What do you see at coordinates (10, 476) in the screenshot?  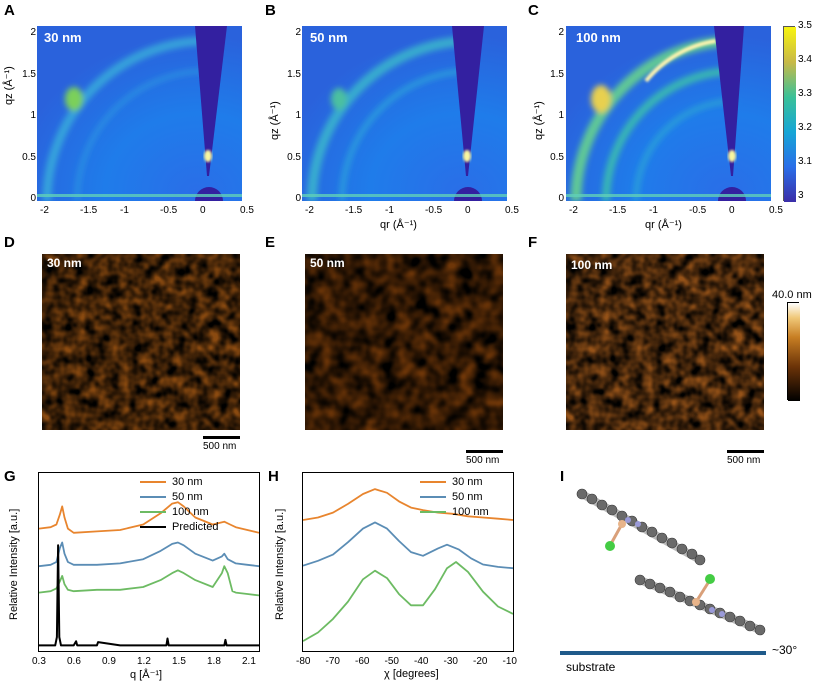 I see `panel-letter-g: G` at bounding box center [10, 476].